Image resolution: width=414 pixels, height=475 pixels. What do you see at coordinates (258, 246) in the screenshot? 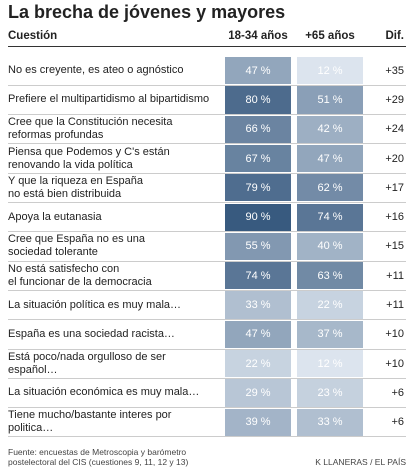
I see `value-cell: 55 %` at bounding box center [258, 246].